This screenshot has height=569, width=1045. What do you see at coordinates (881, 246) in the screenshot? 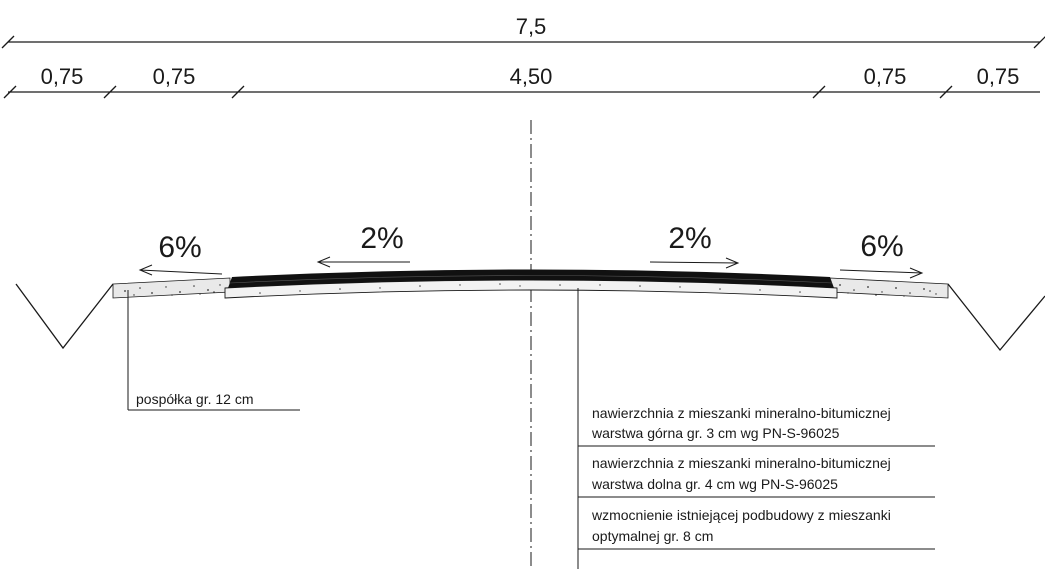
I see `right-shoulder-slope-label: 6%` at bounding box center [881, 246].